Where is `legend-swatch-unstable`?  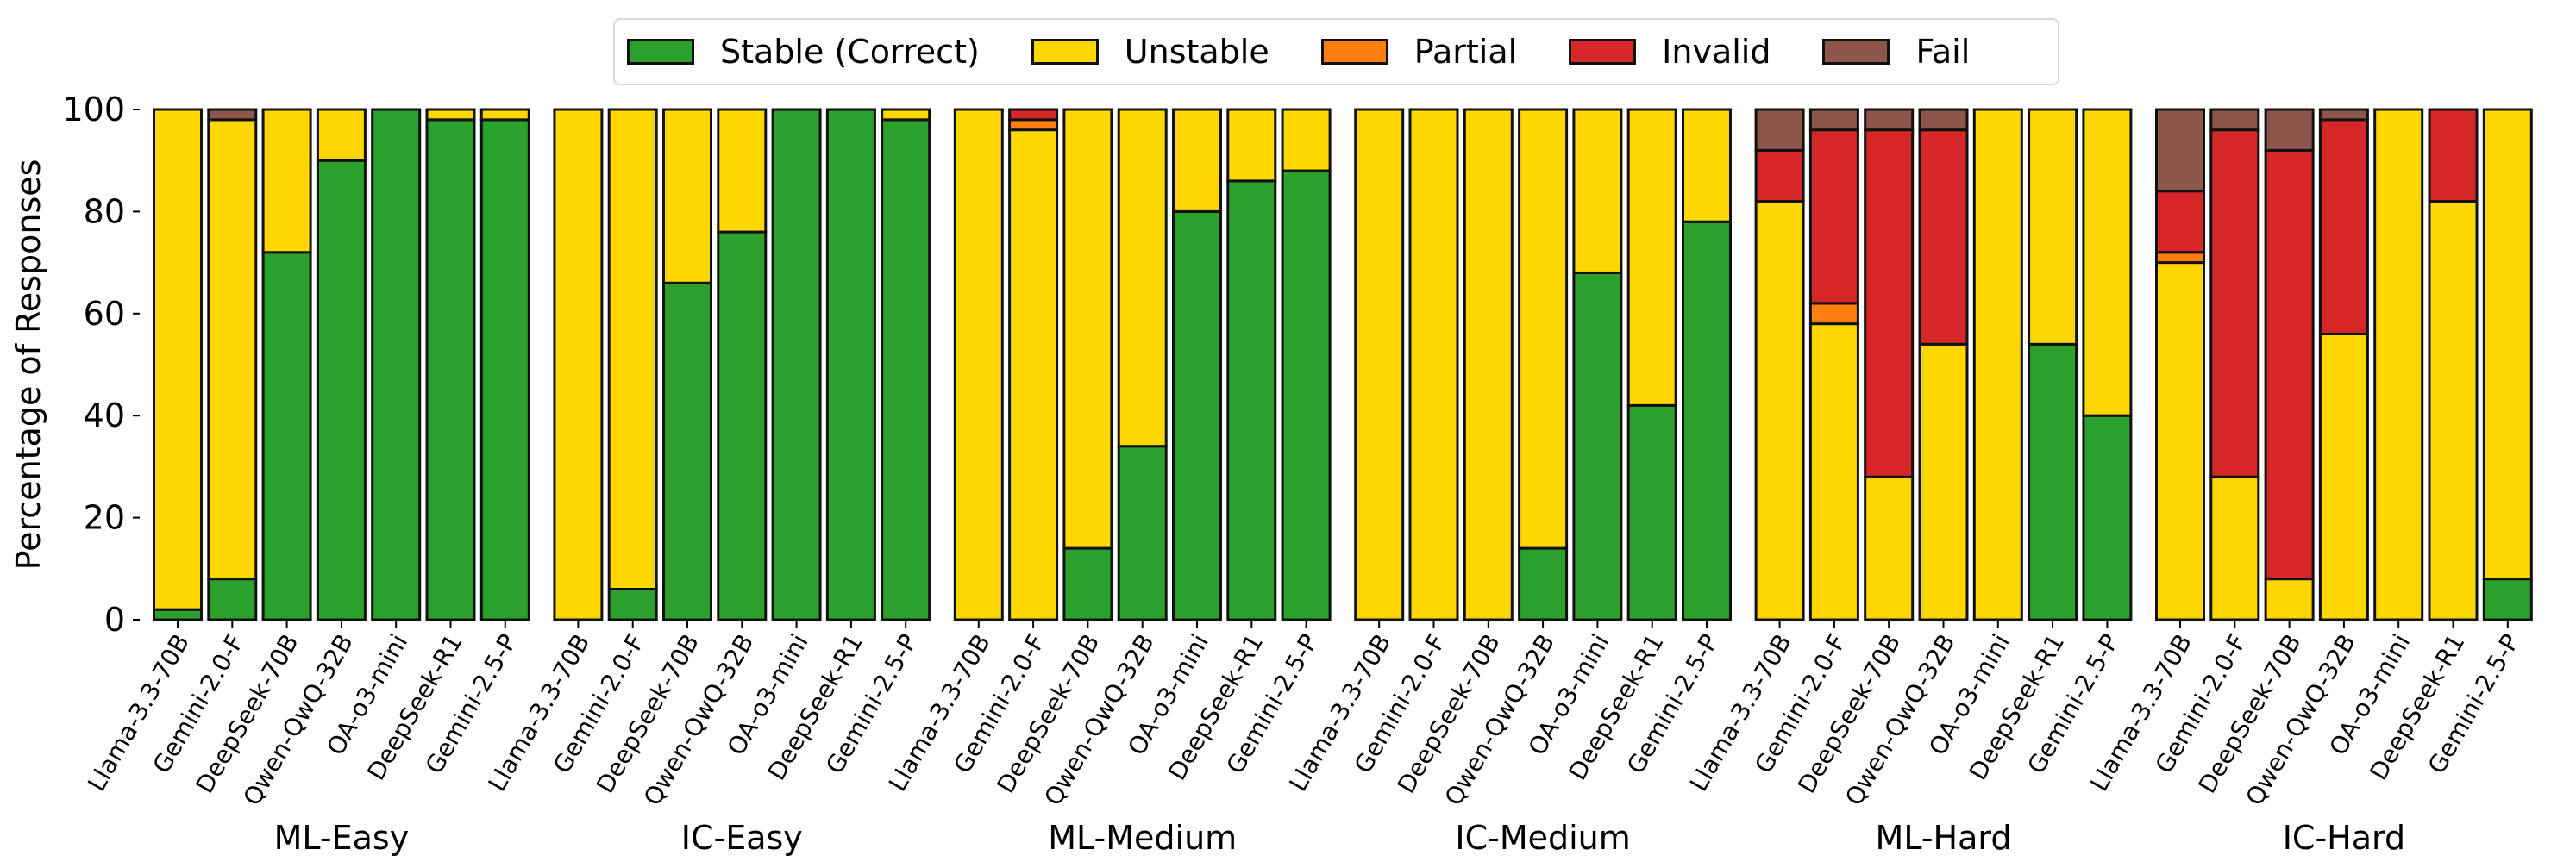
legend-swatch-unstable is located at coordinates (1065, 52).